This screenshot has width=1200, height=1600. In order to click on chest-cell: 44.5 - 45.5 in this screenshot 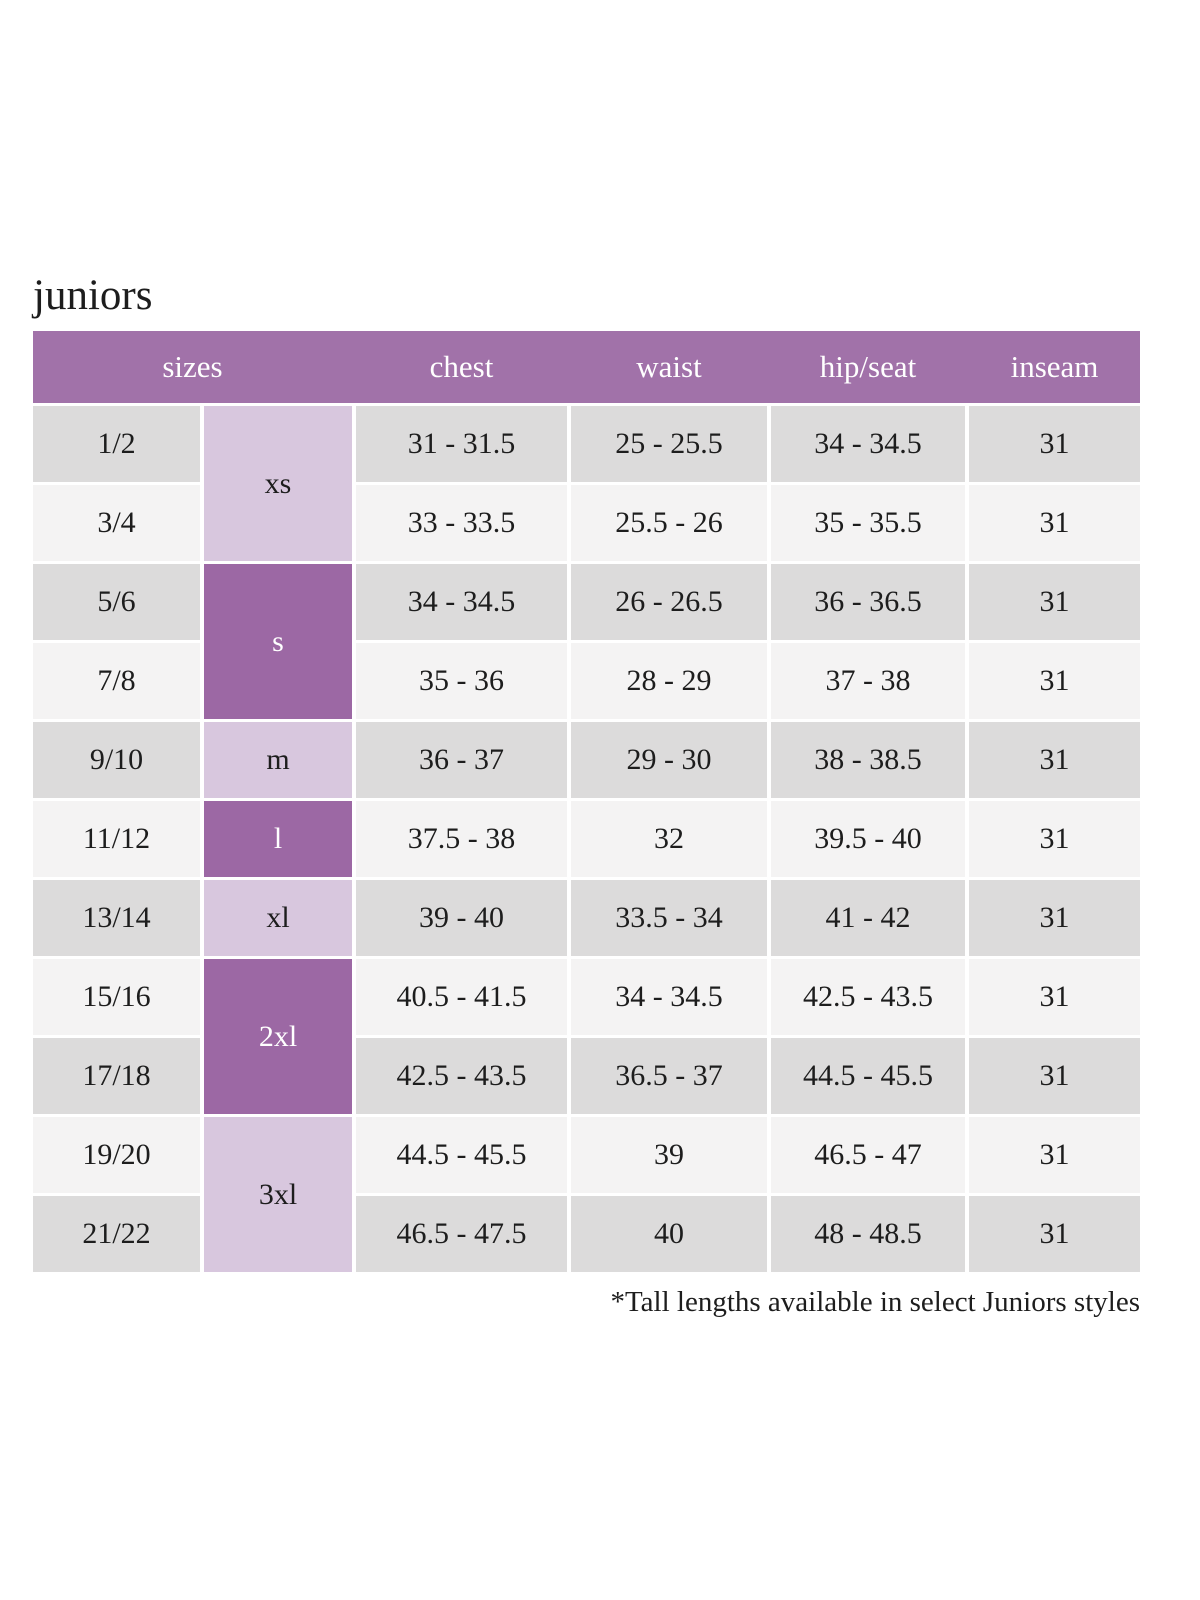, I will do `click(461, 1155)`.